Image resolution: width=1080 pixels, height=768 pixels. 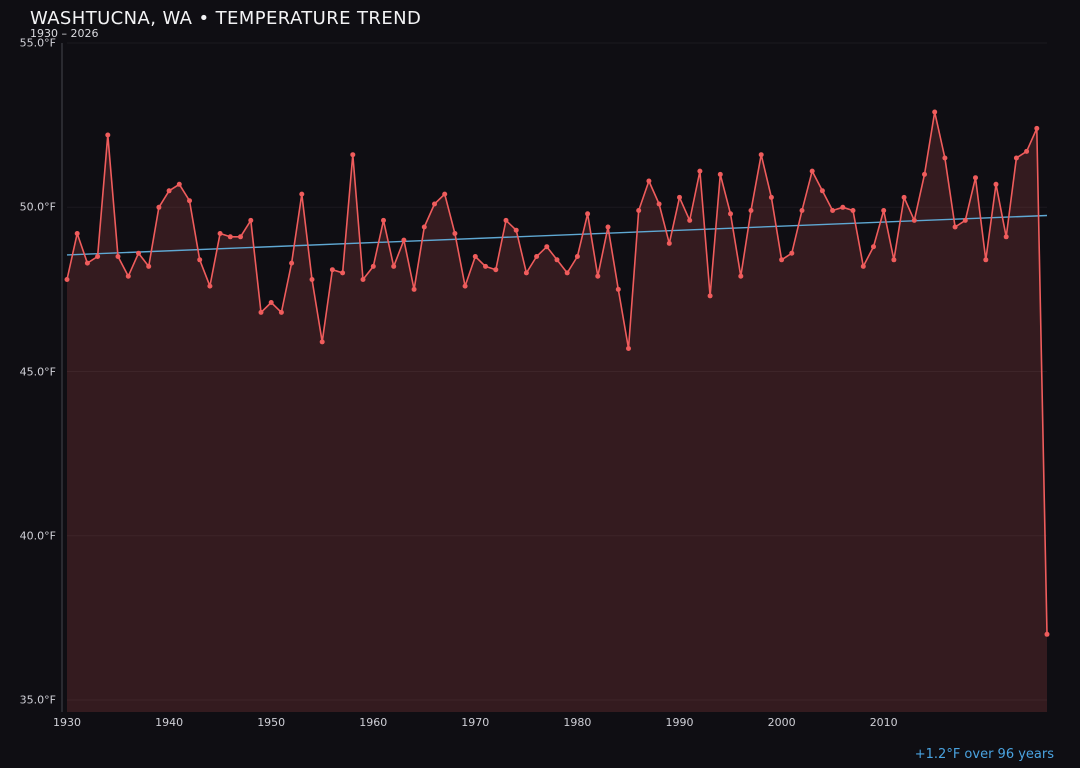 I want to click on chart-subtitle: 1930 – 2026, so click(x=64, y=33).